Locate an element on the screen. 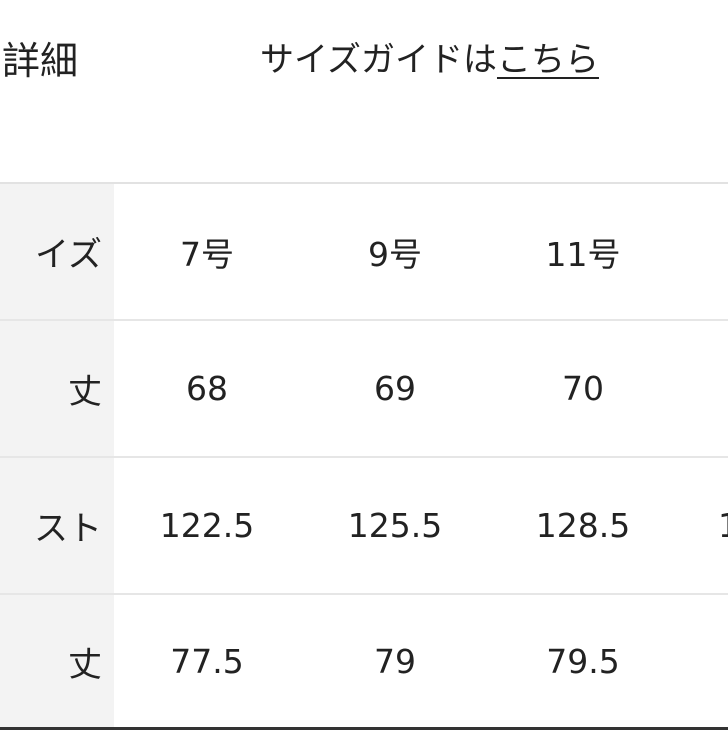  size-guide-link: こちら is located at coordinates (547, 60).